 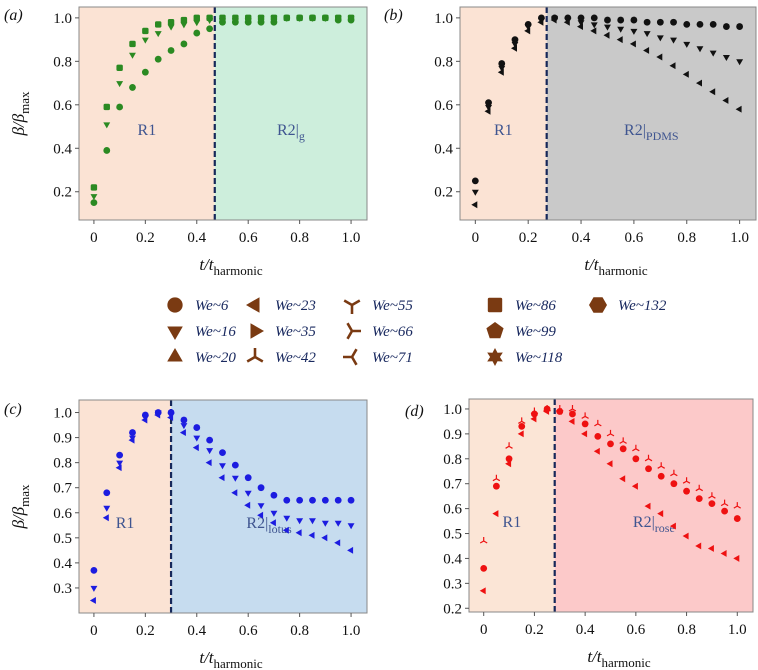 I want to click on legend-marker-square-icon, so click(x=495, y=305).